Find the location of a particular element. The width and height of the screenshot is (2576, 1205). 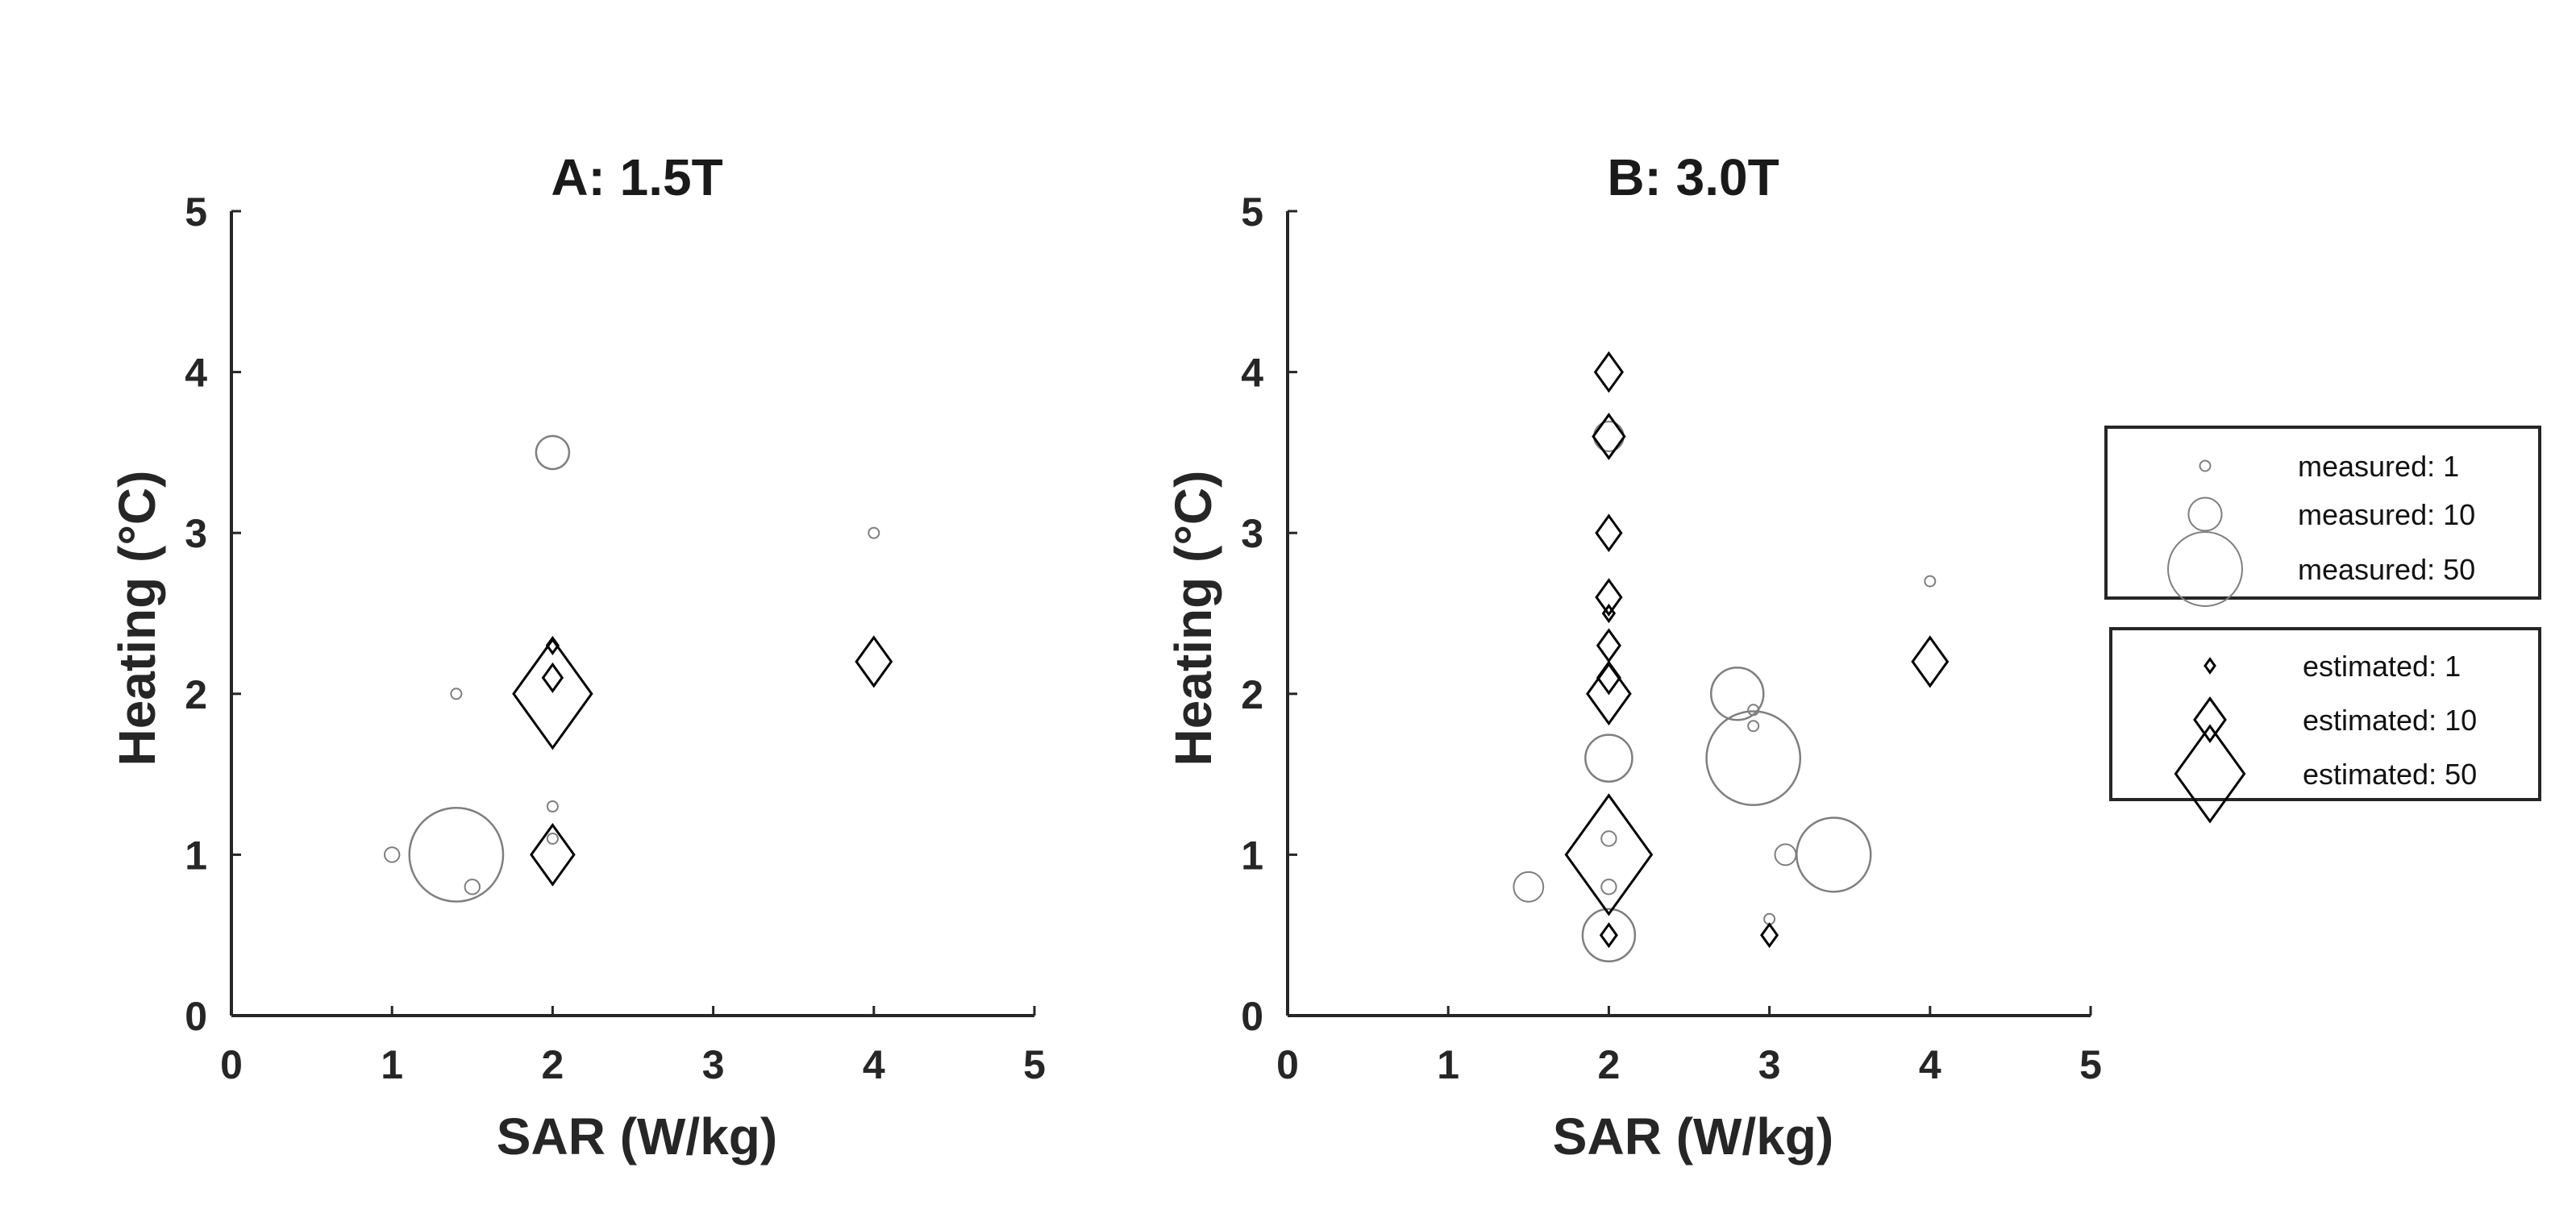

panel-a-x-tick-label: 0 is located at coordinates (232, 1064).